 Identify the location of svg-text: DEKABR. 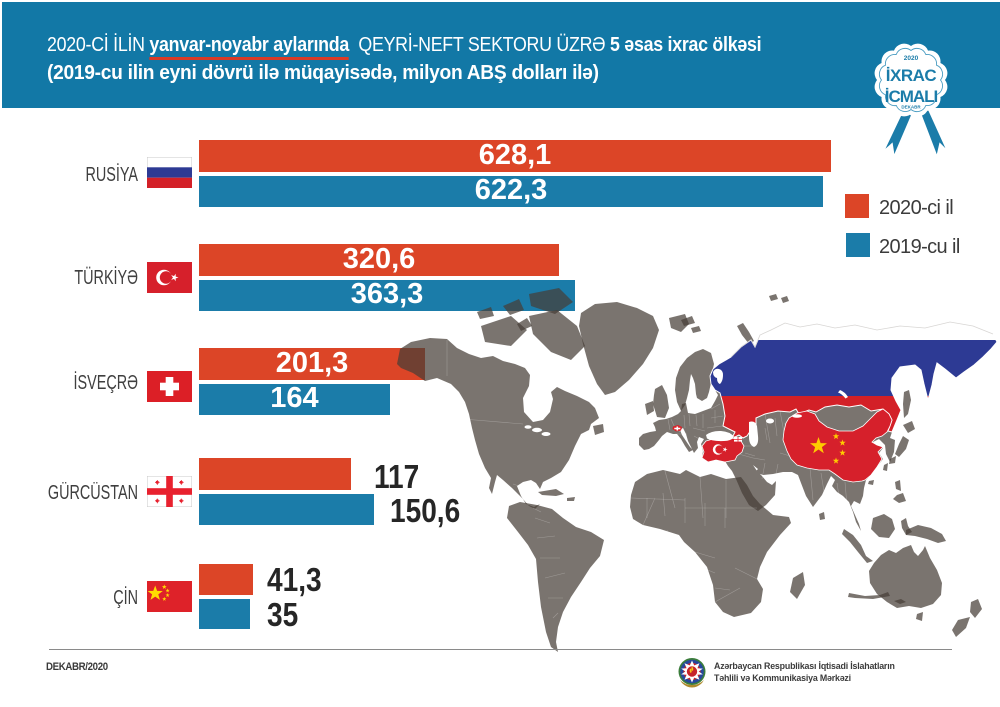
(911, 107).